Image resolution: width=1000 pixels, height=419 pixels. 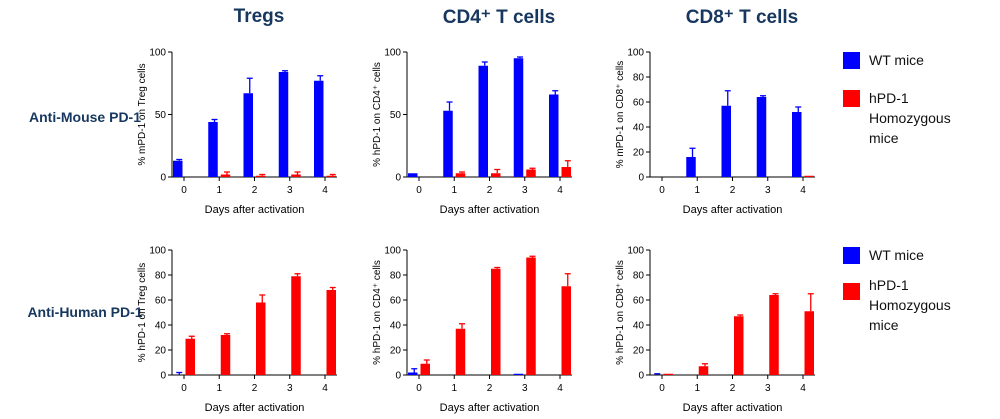 What do you see at coordinates (142, 114) in the screenshot?
I see `y-axis-title: % mPD-1 on Treg cells` at bounding box center [142, 114].